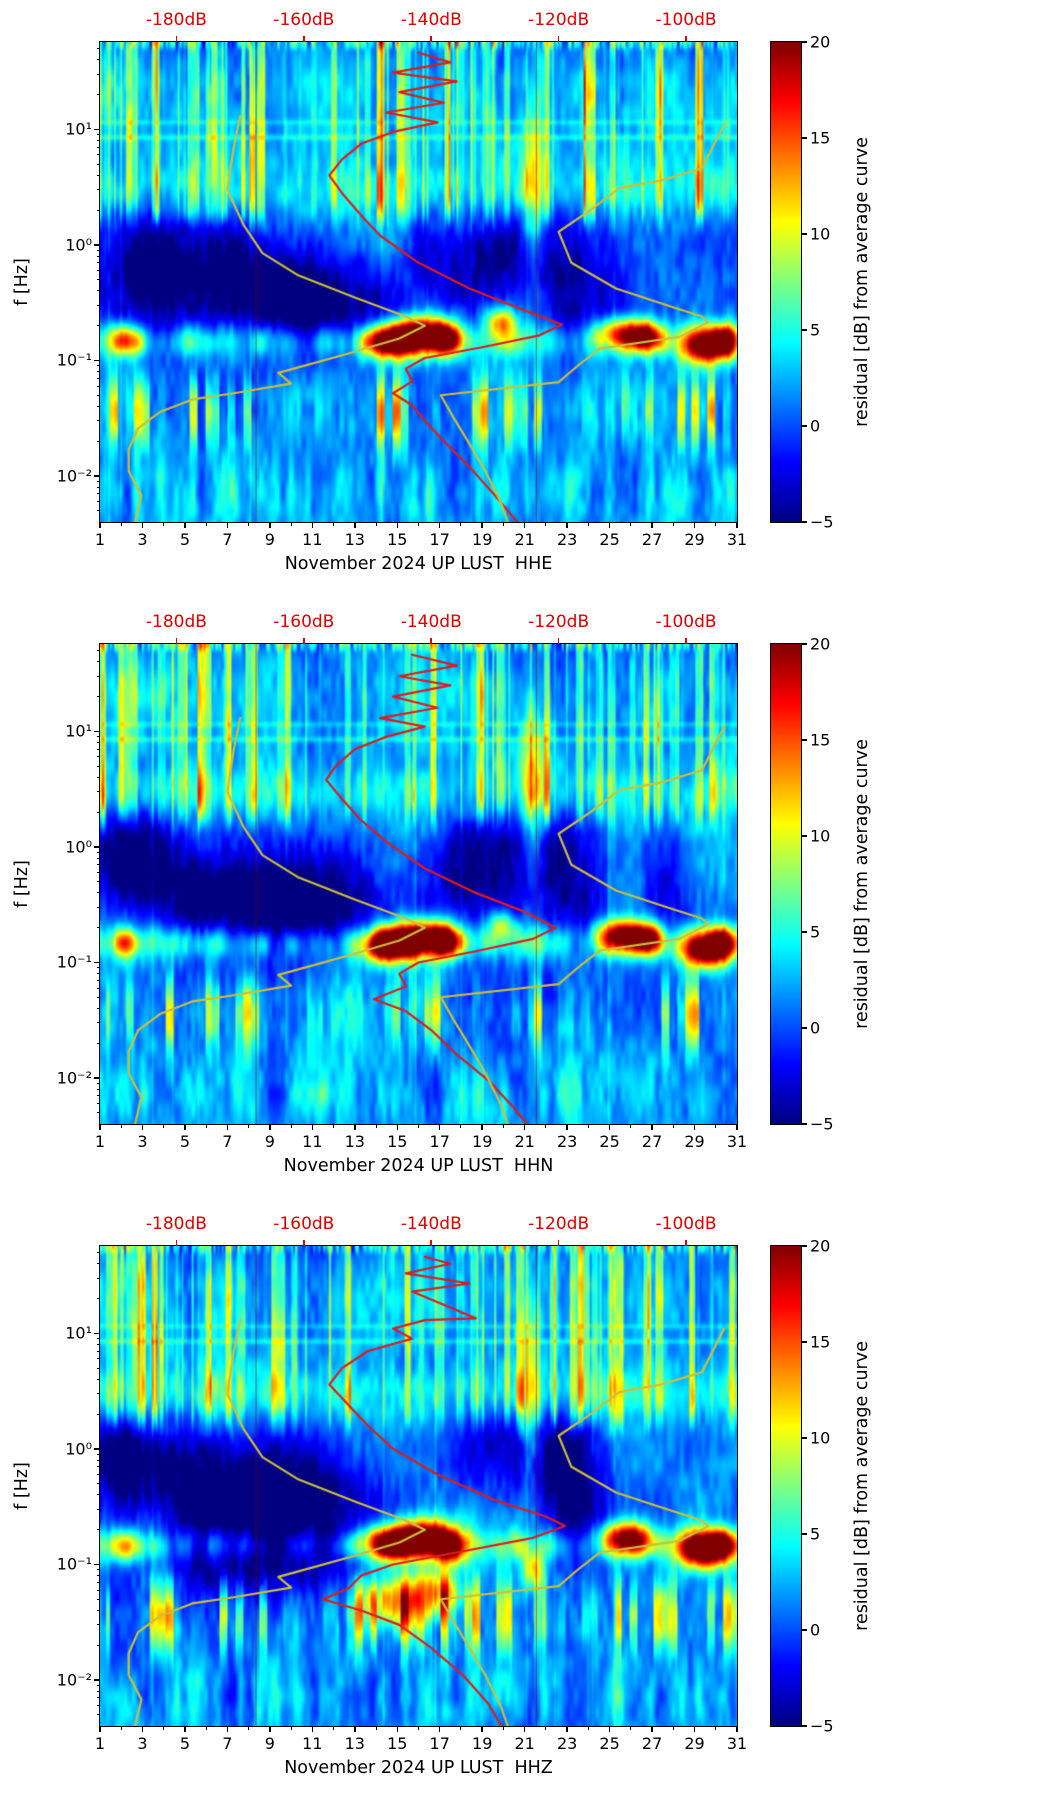 This screenshot has height=1806, width=1052. What do you see at coordinates (524, 1743) in the screenshot?
I see `x-tick-label: 21` at bounding box center [524, 1743].